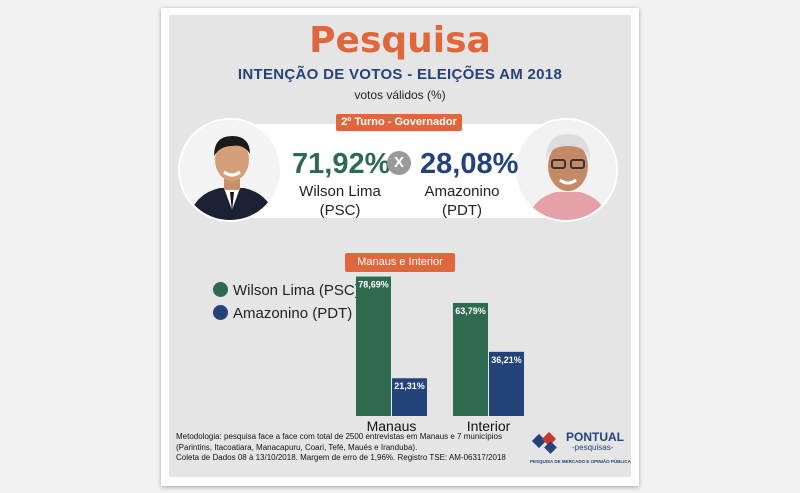 The width and height of the screenshot is (800, 493). Describe the element at coordinates (595, 437) in the screenshot. I see `logo-name: PONTUAL` at that location.